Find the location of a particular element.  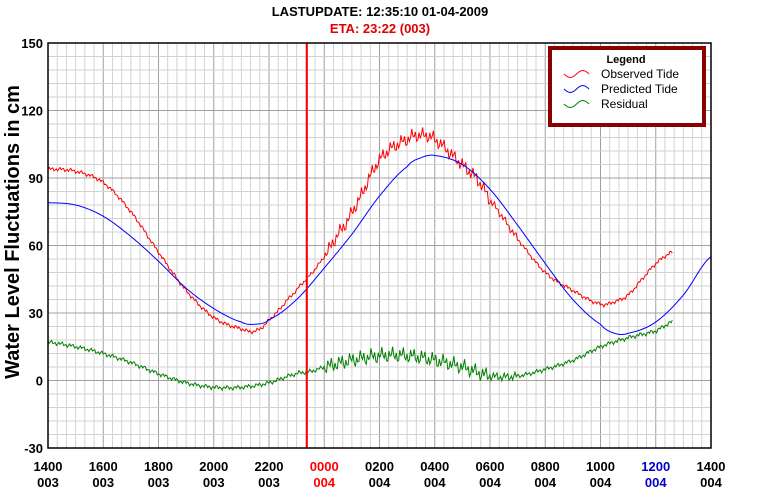

x-tick-time: 1600 is located at coordinates (103, 466).